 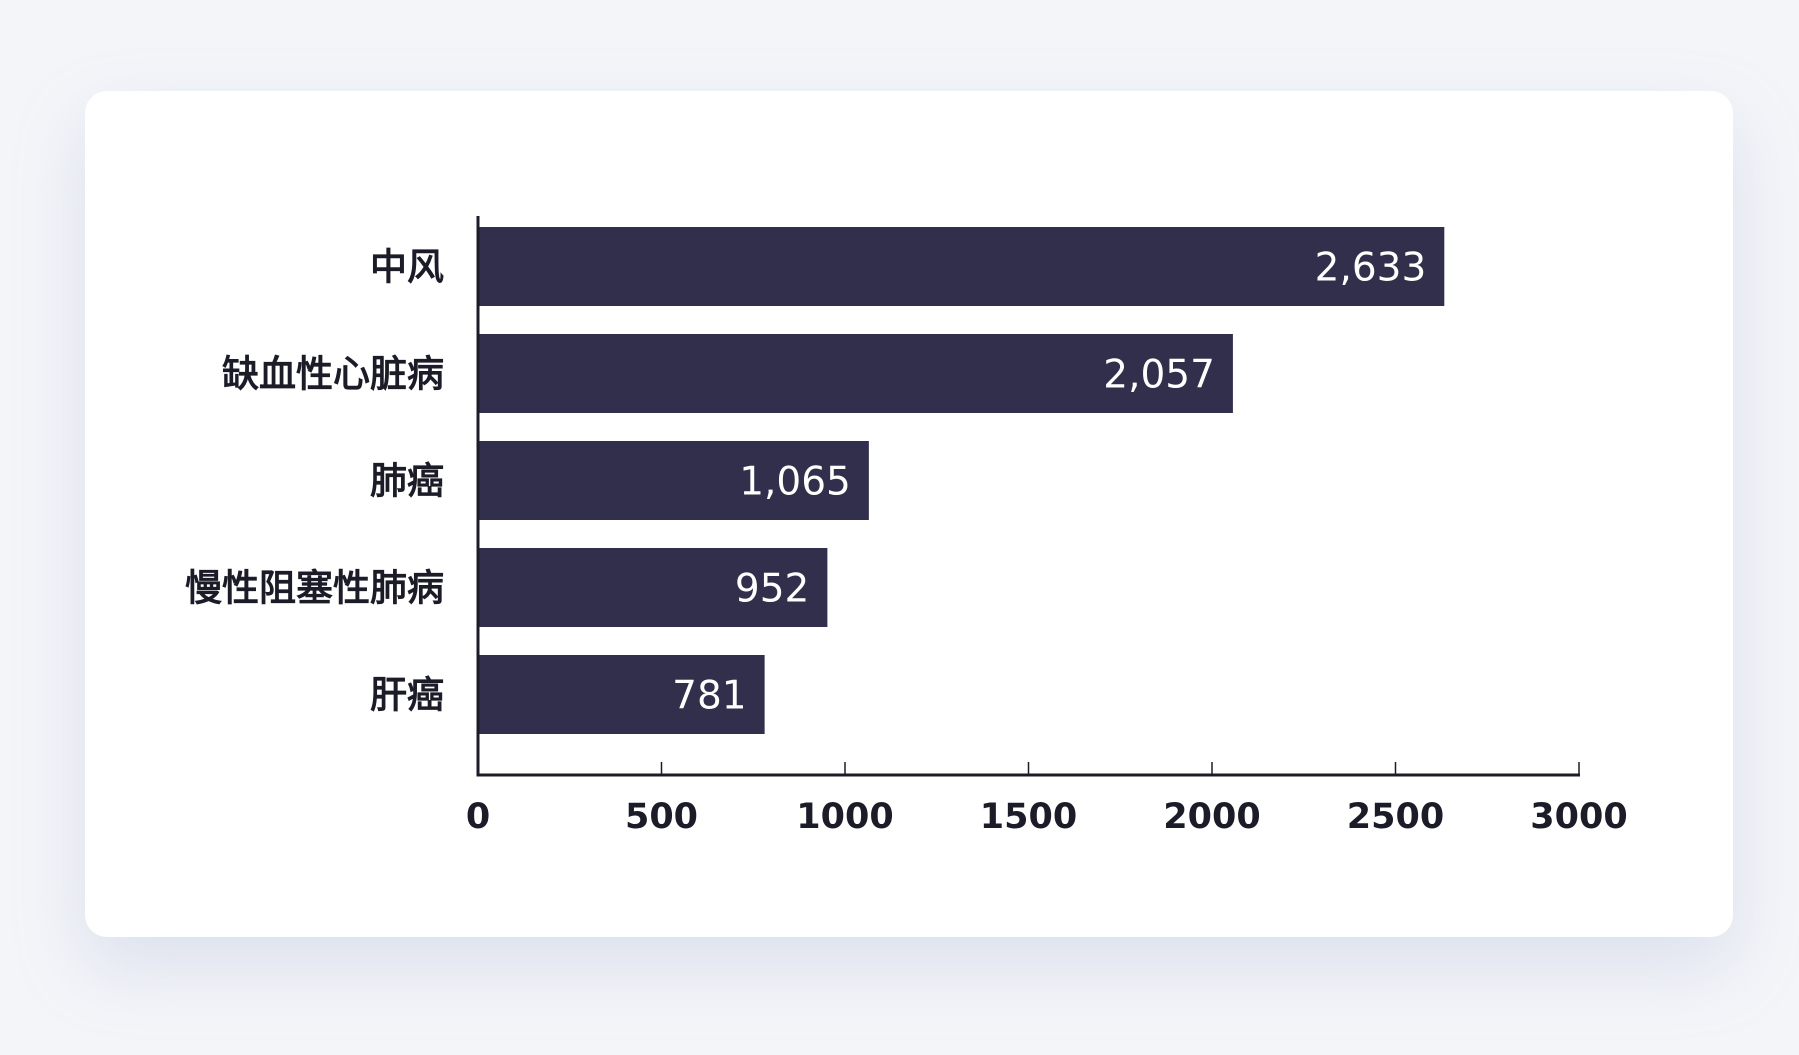 I want to click on x-tick-label: 2500, so click(x=1395, y=817).